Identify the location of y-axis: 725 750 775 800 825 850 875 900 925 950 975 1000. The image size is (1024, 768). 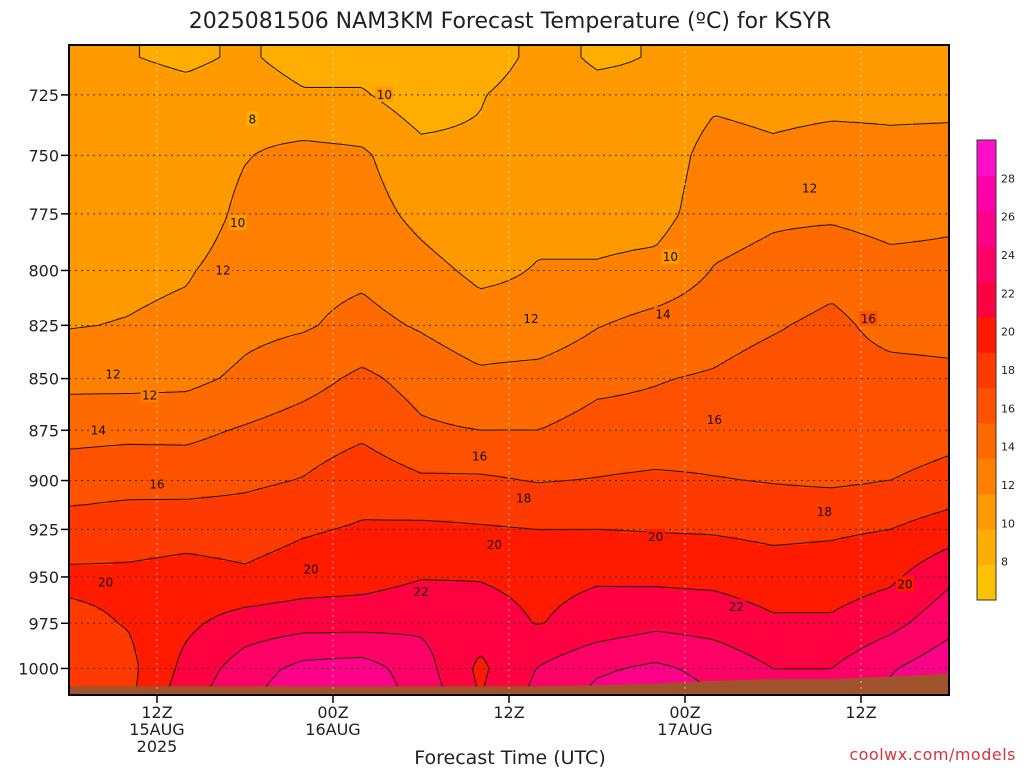
(43, 382).